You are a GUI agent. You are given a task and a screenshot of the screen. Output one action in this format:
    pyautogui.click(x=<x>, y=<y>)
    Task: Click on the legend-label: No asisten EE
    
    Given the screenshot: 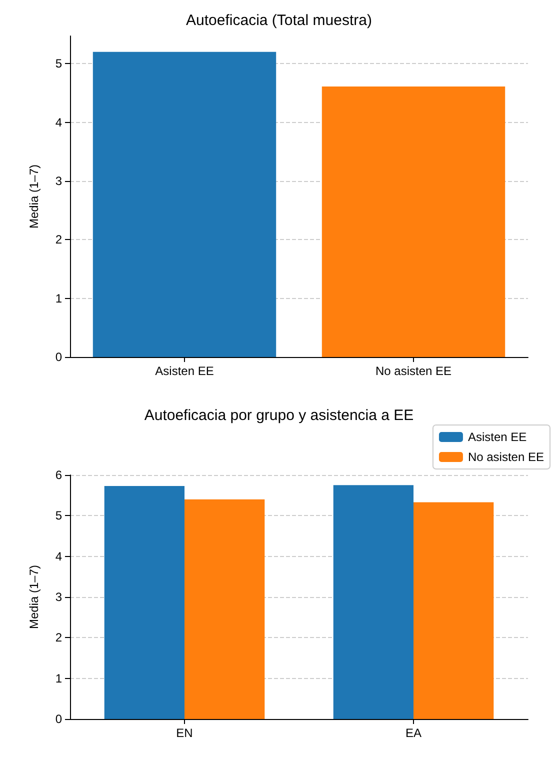 What is the action you would take?
    pyautogui.click(x=506, y=457)
    